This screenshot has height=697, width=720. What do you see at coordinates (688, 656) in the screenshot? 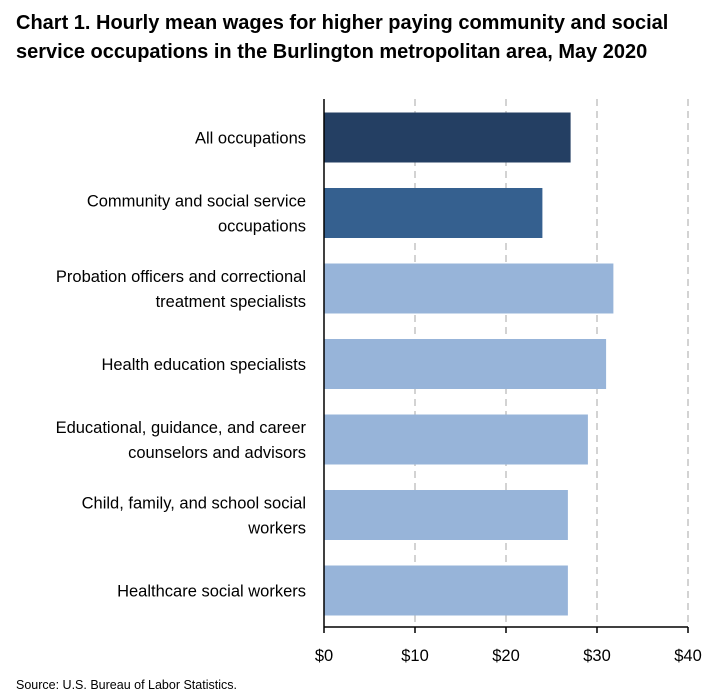
I see `x-tick-label: $40` at bounding box center [688, 656].